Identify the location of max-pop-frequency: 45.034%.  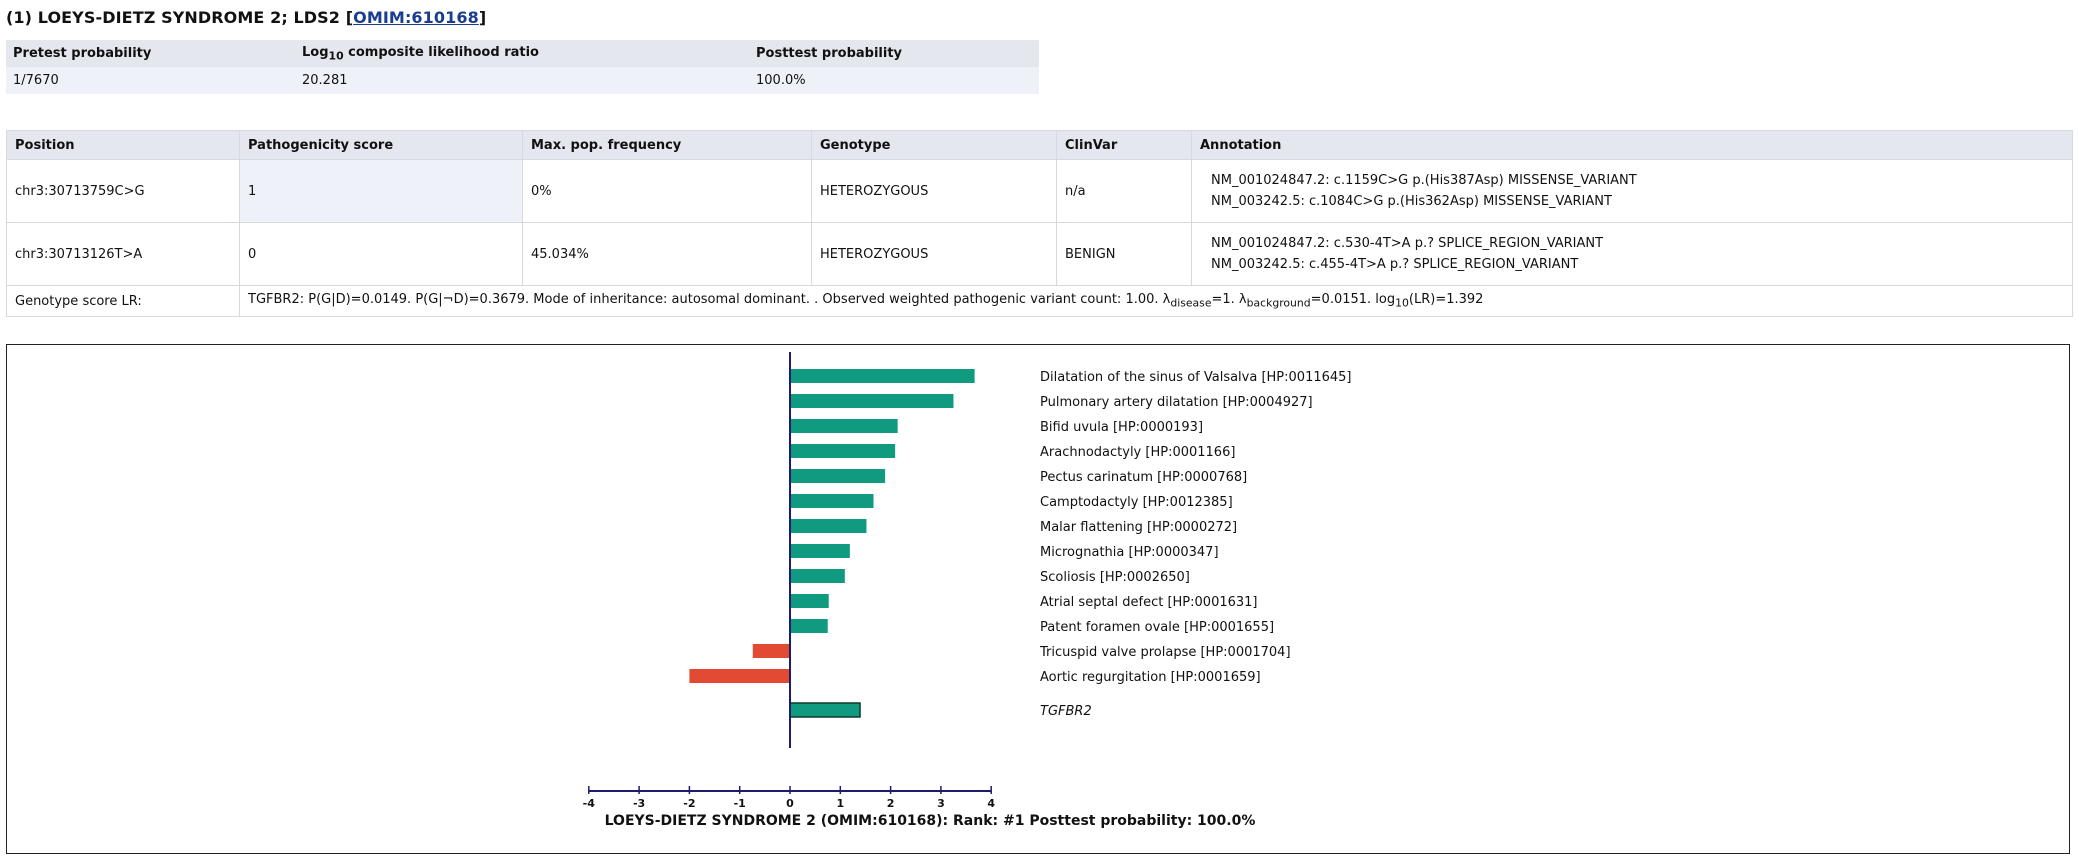
(667, 254).